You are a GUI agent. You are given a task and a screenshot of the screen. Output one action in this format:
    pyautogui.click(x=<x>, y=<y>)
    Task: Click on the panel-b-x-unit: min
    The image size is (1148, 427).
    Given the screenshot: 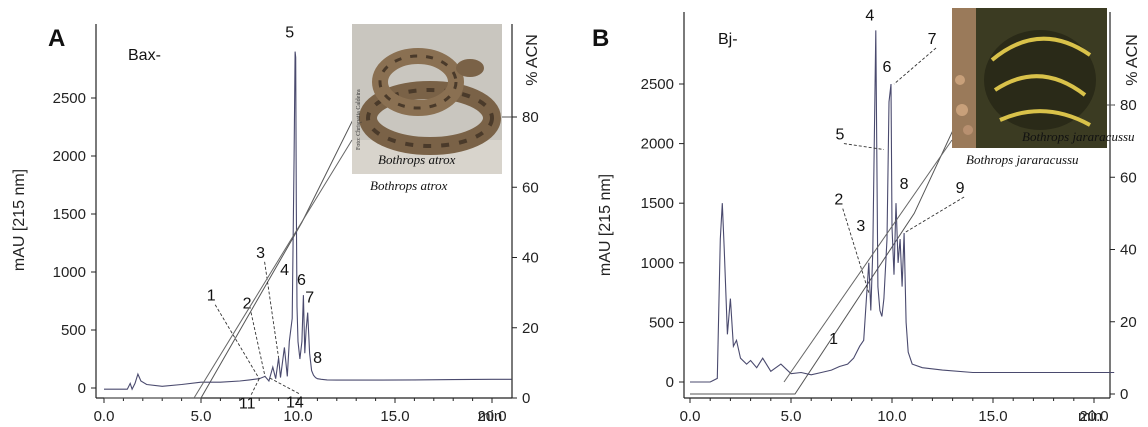 What is the action you would take?
    pyautogui.click(x=1090, y=416)
    